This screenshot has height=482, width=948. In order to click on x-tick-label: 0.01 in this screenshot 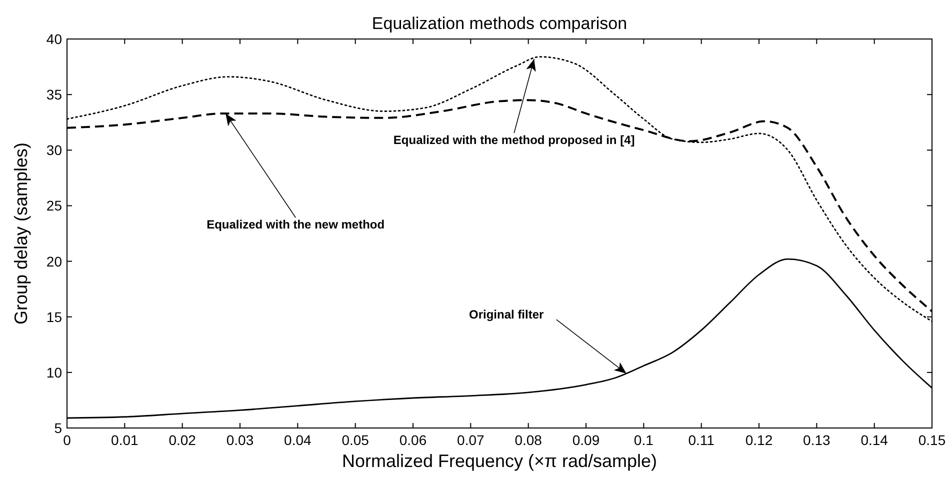, I will do `click(125, 440)`.